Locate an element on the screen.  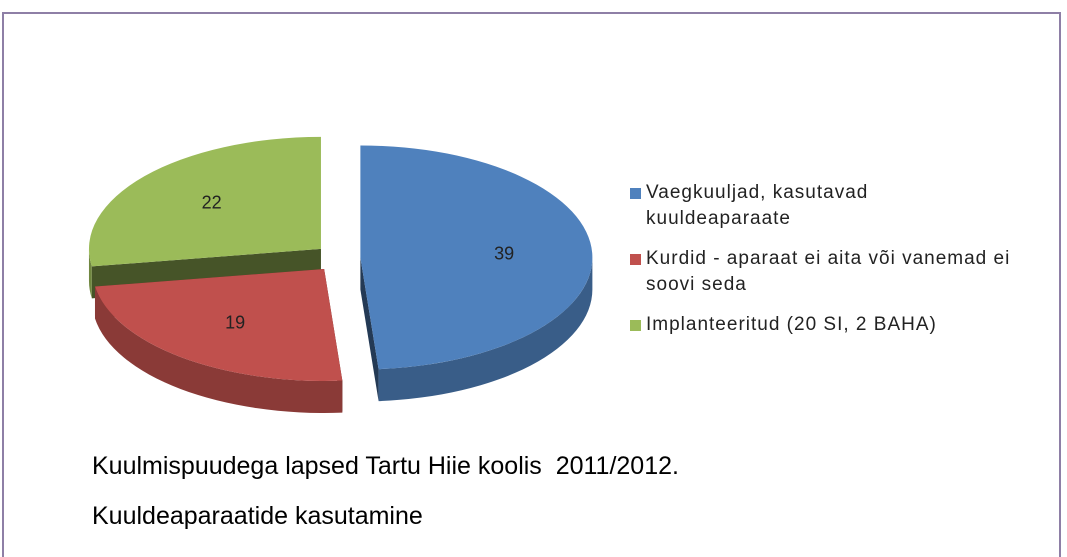
legend-label: Implanteeritud (20 SI, 2 BAHA) is located at coordinates (791, 324).